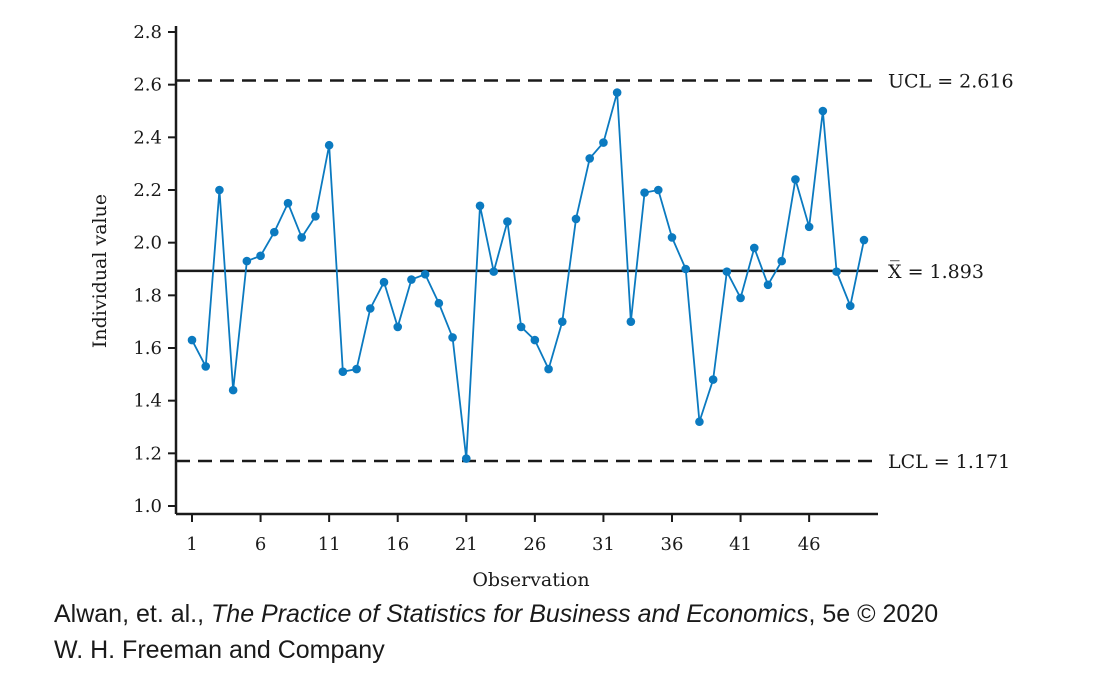  I want to click on x-tick-label: 31, so click(603, 544).